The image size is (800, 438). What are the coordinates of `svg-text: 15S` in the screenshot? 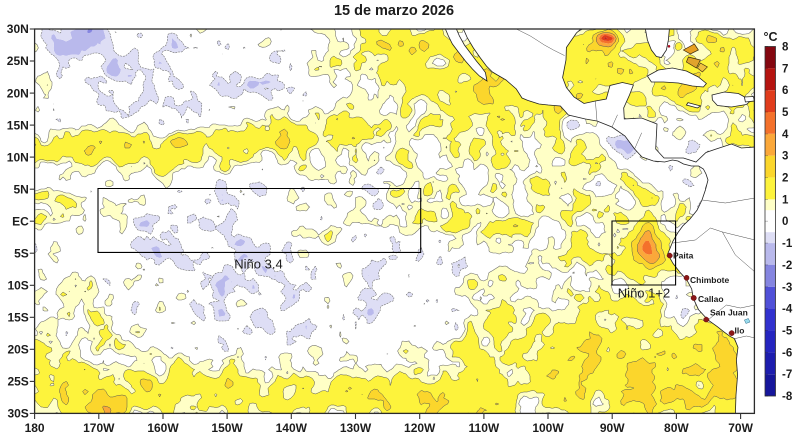 It's located at (17, 318).